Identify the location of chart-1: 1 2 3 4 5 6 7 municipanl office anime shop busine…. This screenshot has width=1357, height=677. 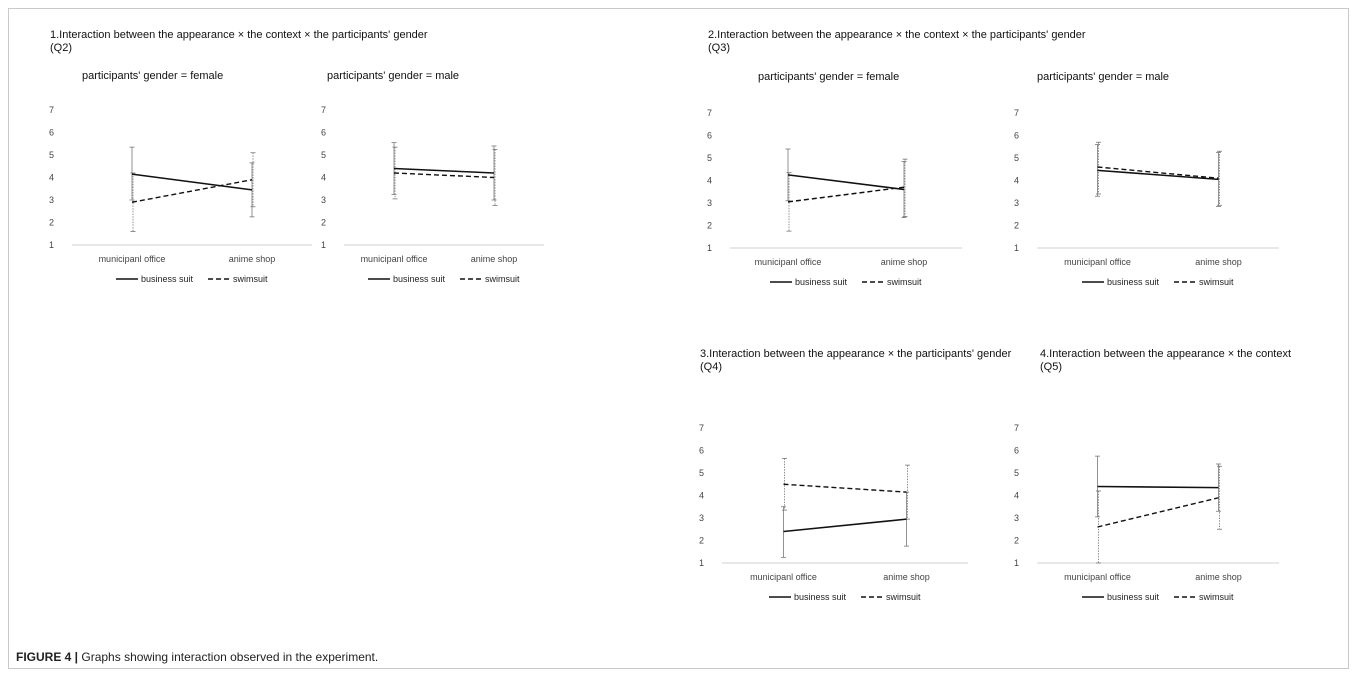
(180, 194).